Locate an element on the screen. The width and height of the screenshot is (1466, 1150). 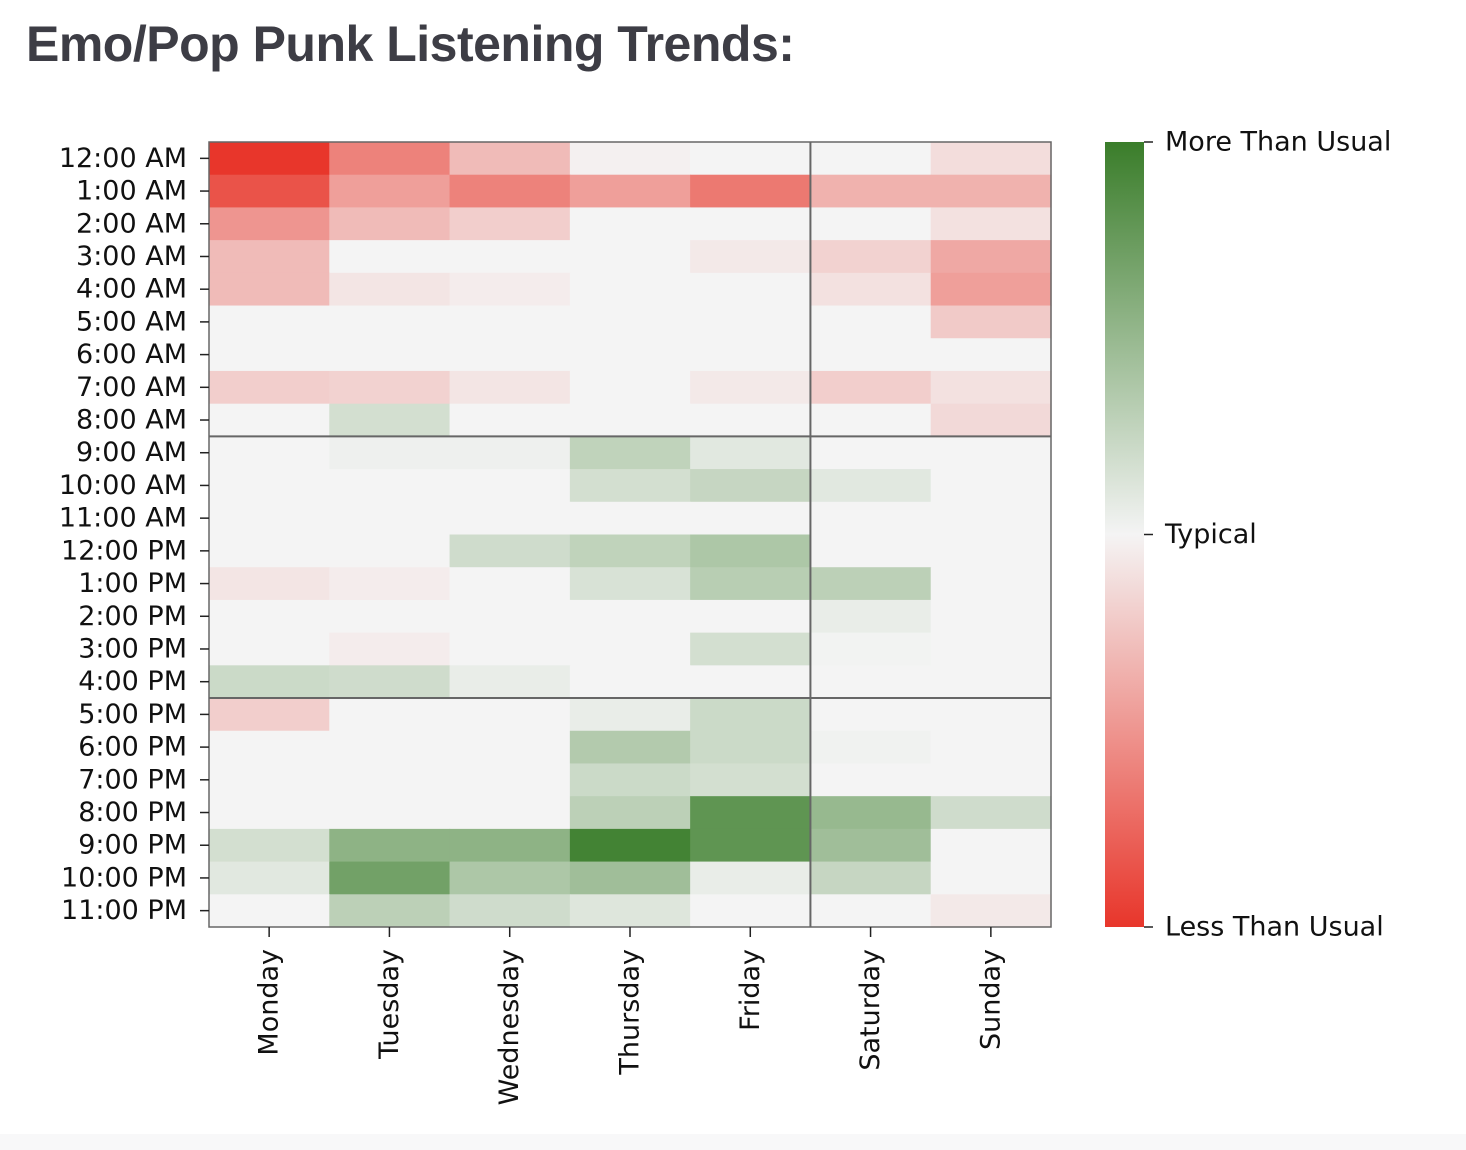
y-tick-label: 12:00 AM is located at coordinates (123, 158).